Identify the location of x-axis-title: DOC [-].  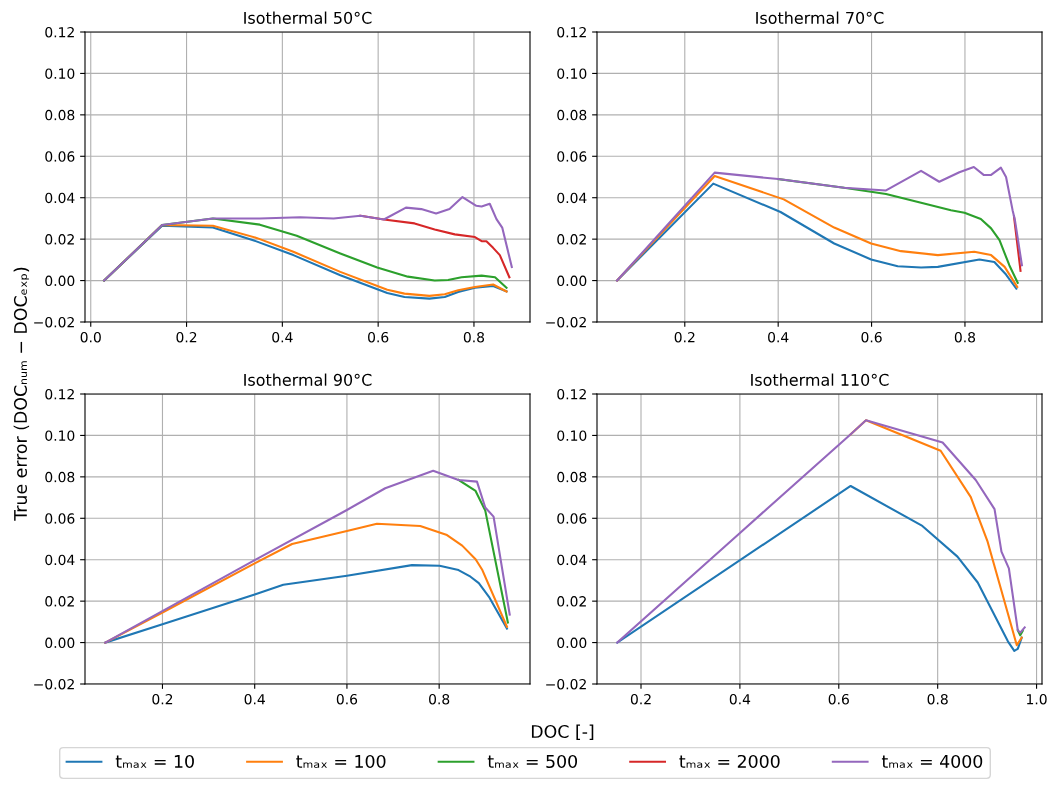
(562, 732).